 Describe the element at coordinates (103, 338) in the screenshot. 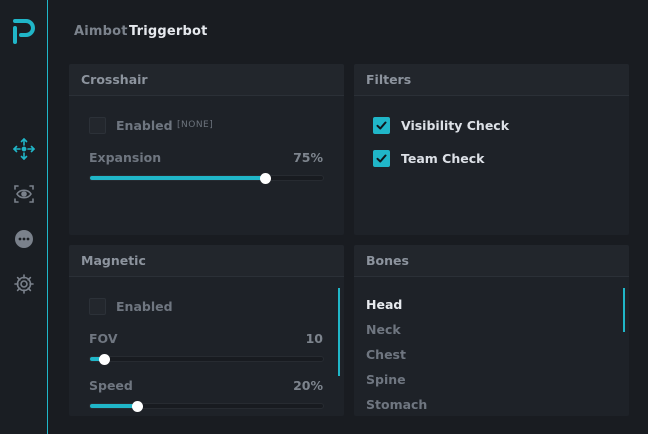

I see `fov-label: FOV` at that location.